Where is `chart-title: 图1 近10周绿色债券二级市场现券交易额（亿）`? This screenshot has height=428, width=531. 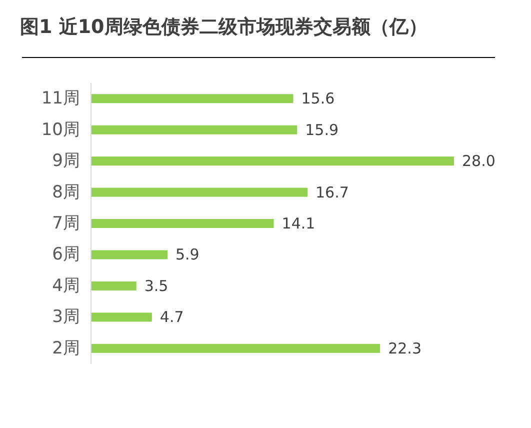
chart-title: 图1 近10周绿色债券二级市场现券交易额（亿） is located at coordinates (224, 27).